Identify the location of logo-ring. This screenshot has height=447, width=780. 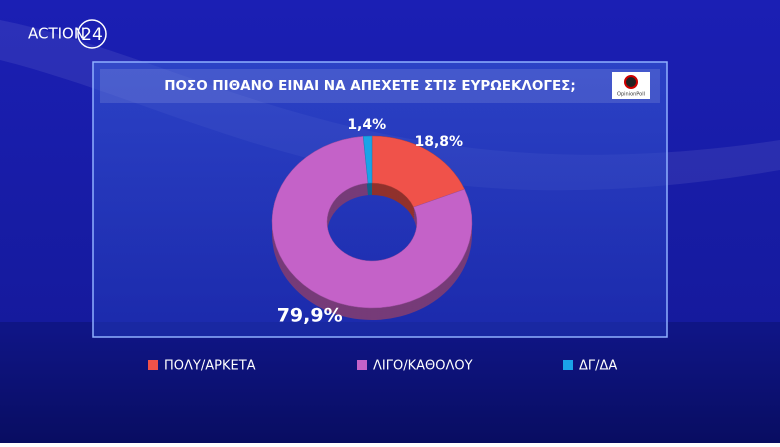
(92, 34).